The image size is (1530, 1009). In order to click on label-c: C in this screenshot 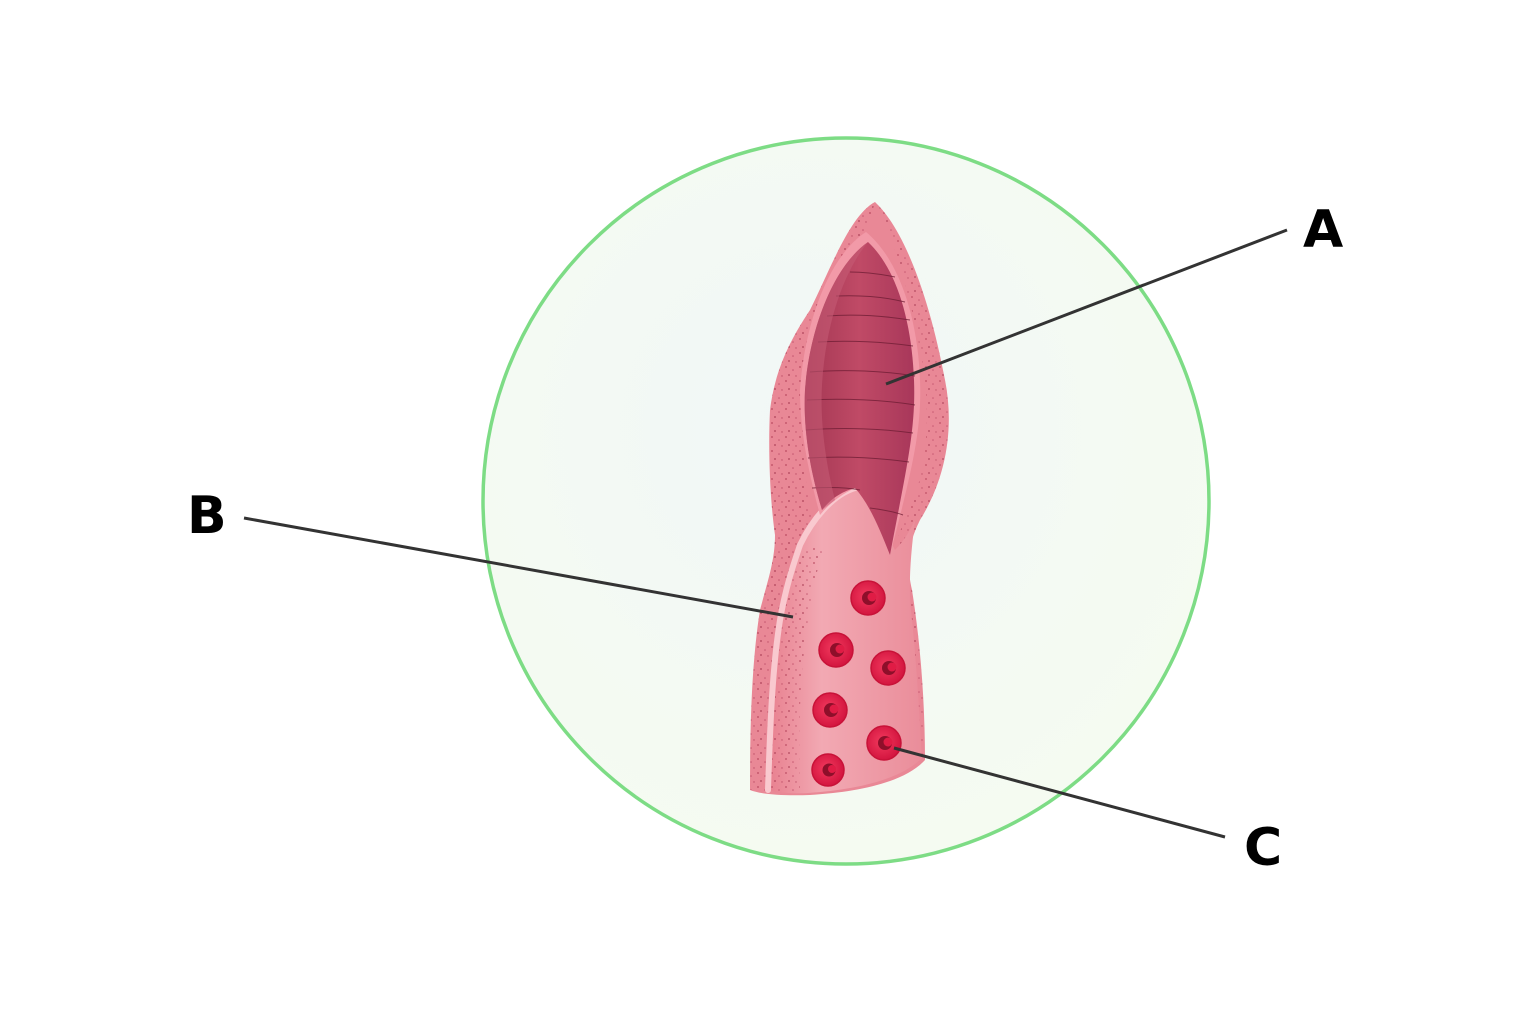, I will do `click(1263, 848)`.